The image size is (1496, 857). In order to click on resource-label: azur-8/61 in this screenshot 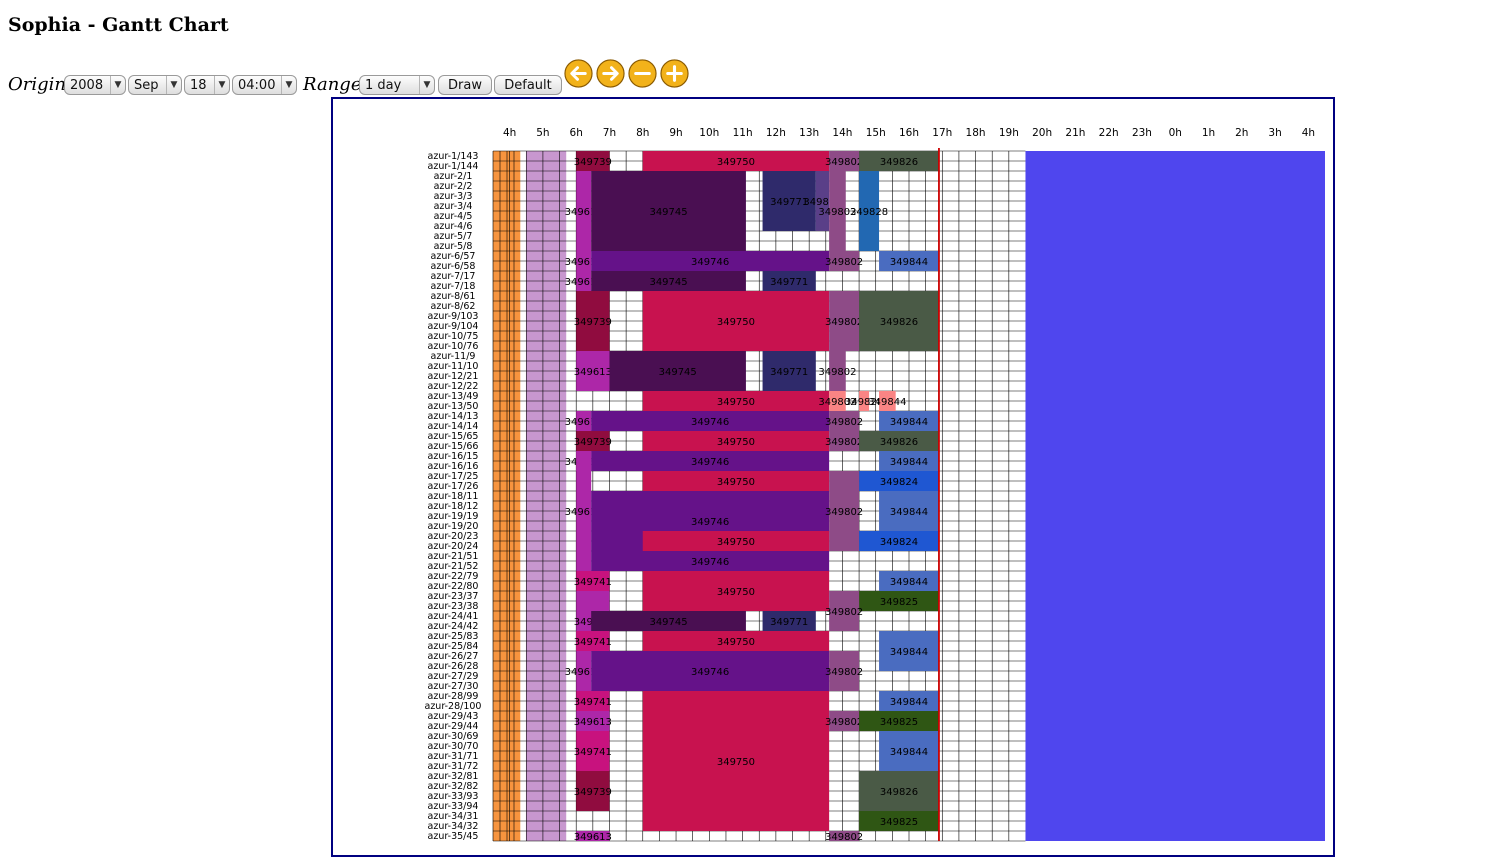, I will do `click(453, 296)`.